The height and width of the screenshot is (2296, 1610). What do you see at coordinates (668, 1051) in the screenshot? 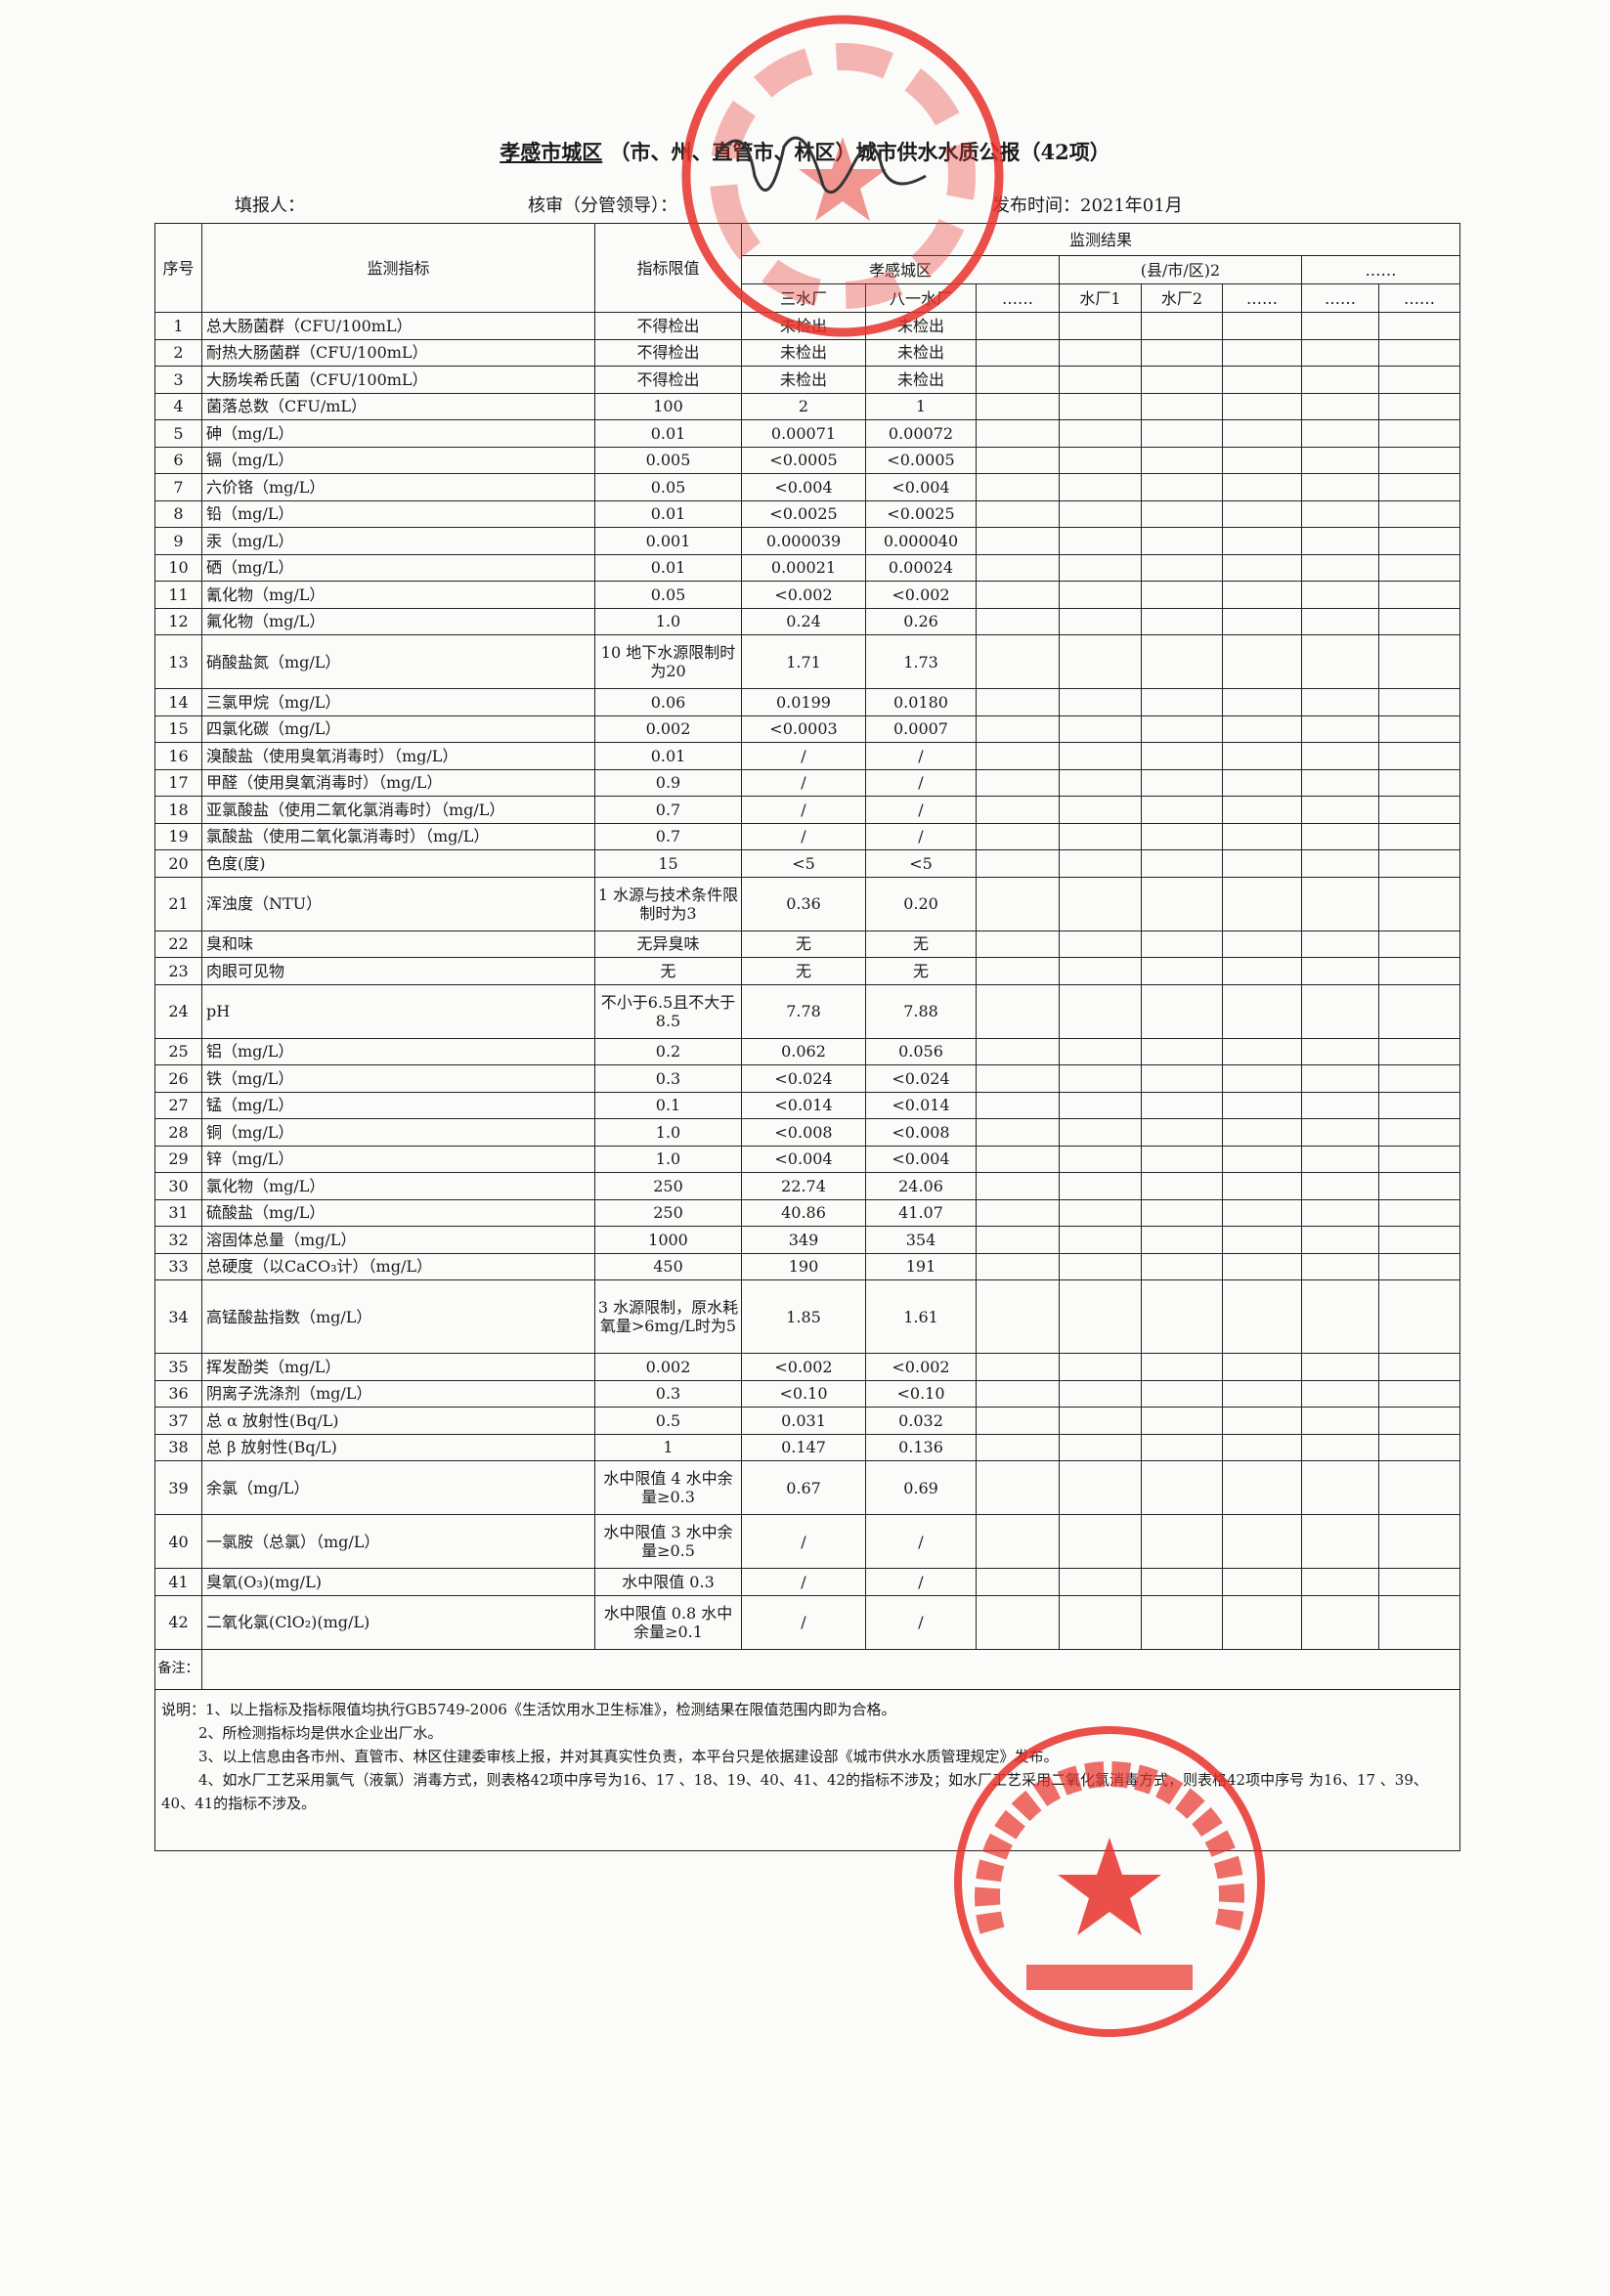
I see `limit-value: 0.2` at bounding box center [668, 1051].